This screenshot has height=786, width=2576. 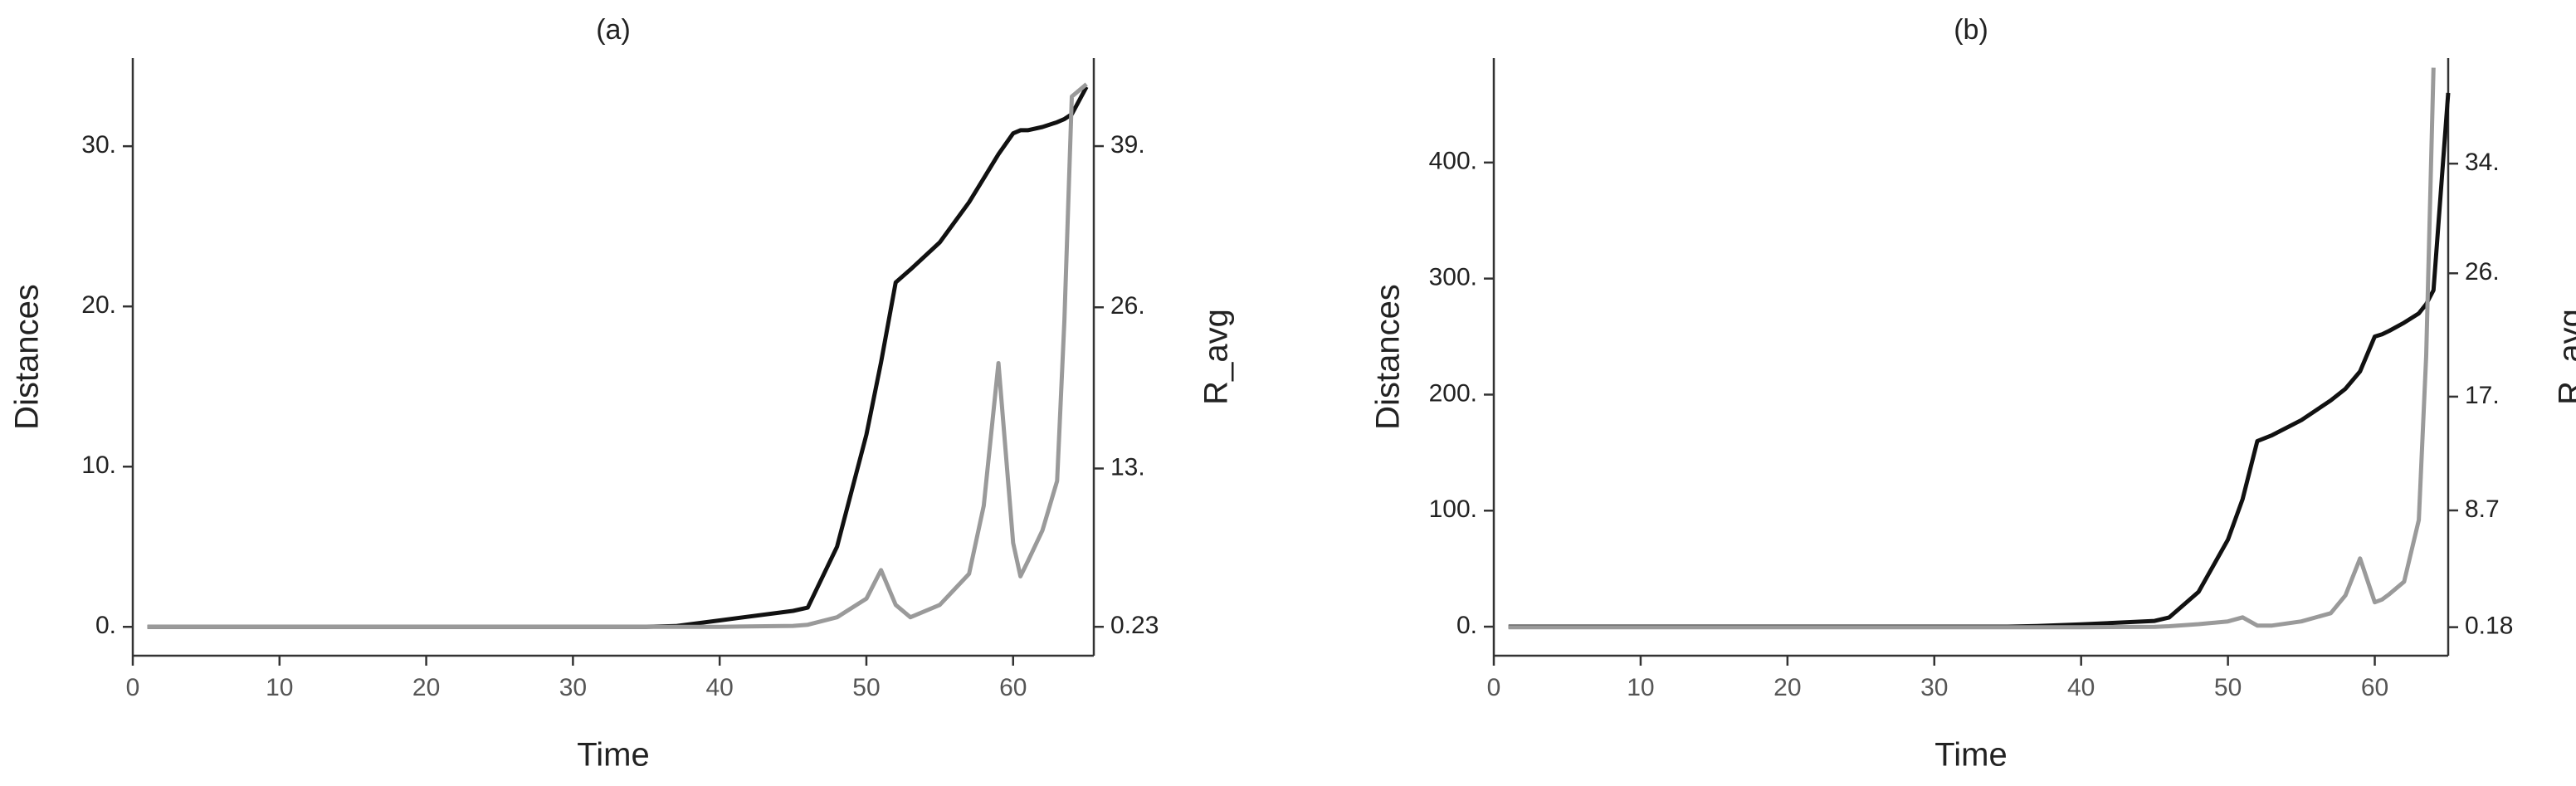 I want to click on y-tick-label: 100., so click(x=1453, y=510).